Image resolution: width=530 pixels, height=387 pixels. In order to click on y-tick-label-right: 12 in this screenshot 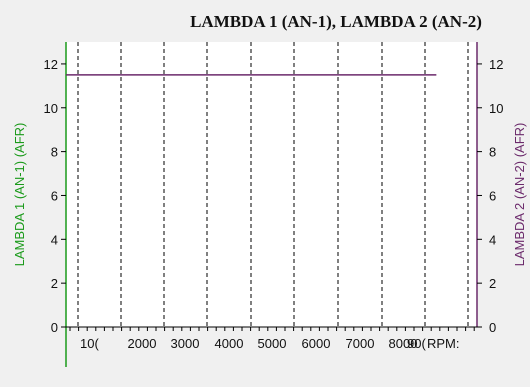, I will do `click(496, 64)`.